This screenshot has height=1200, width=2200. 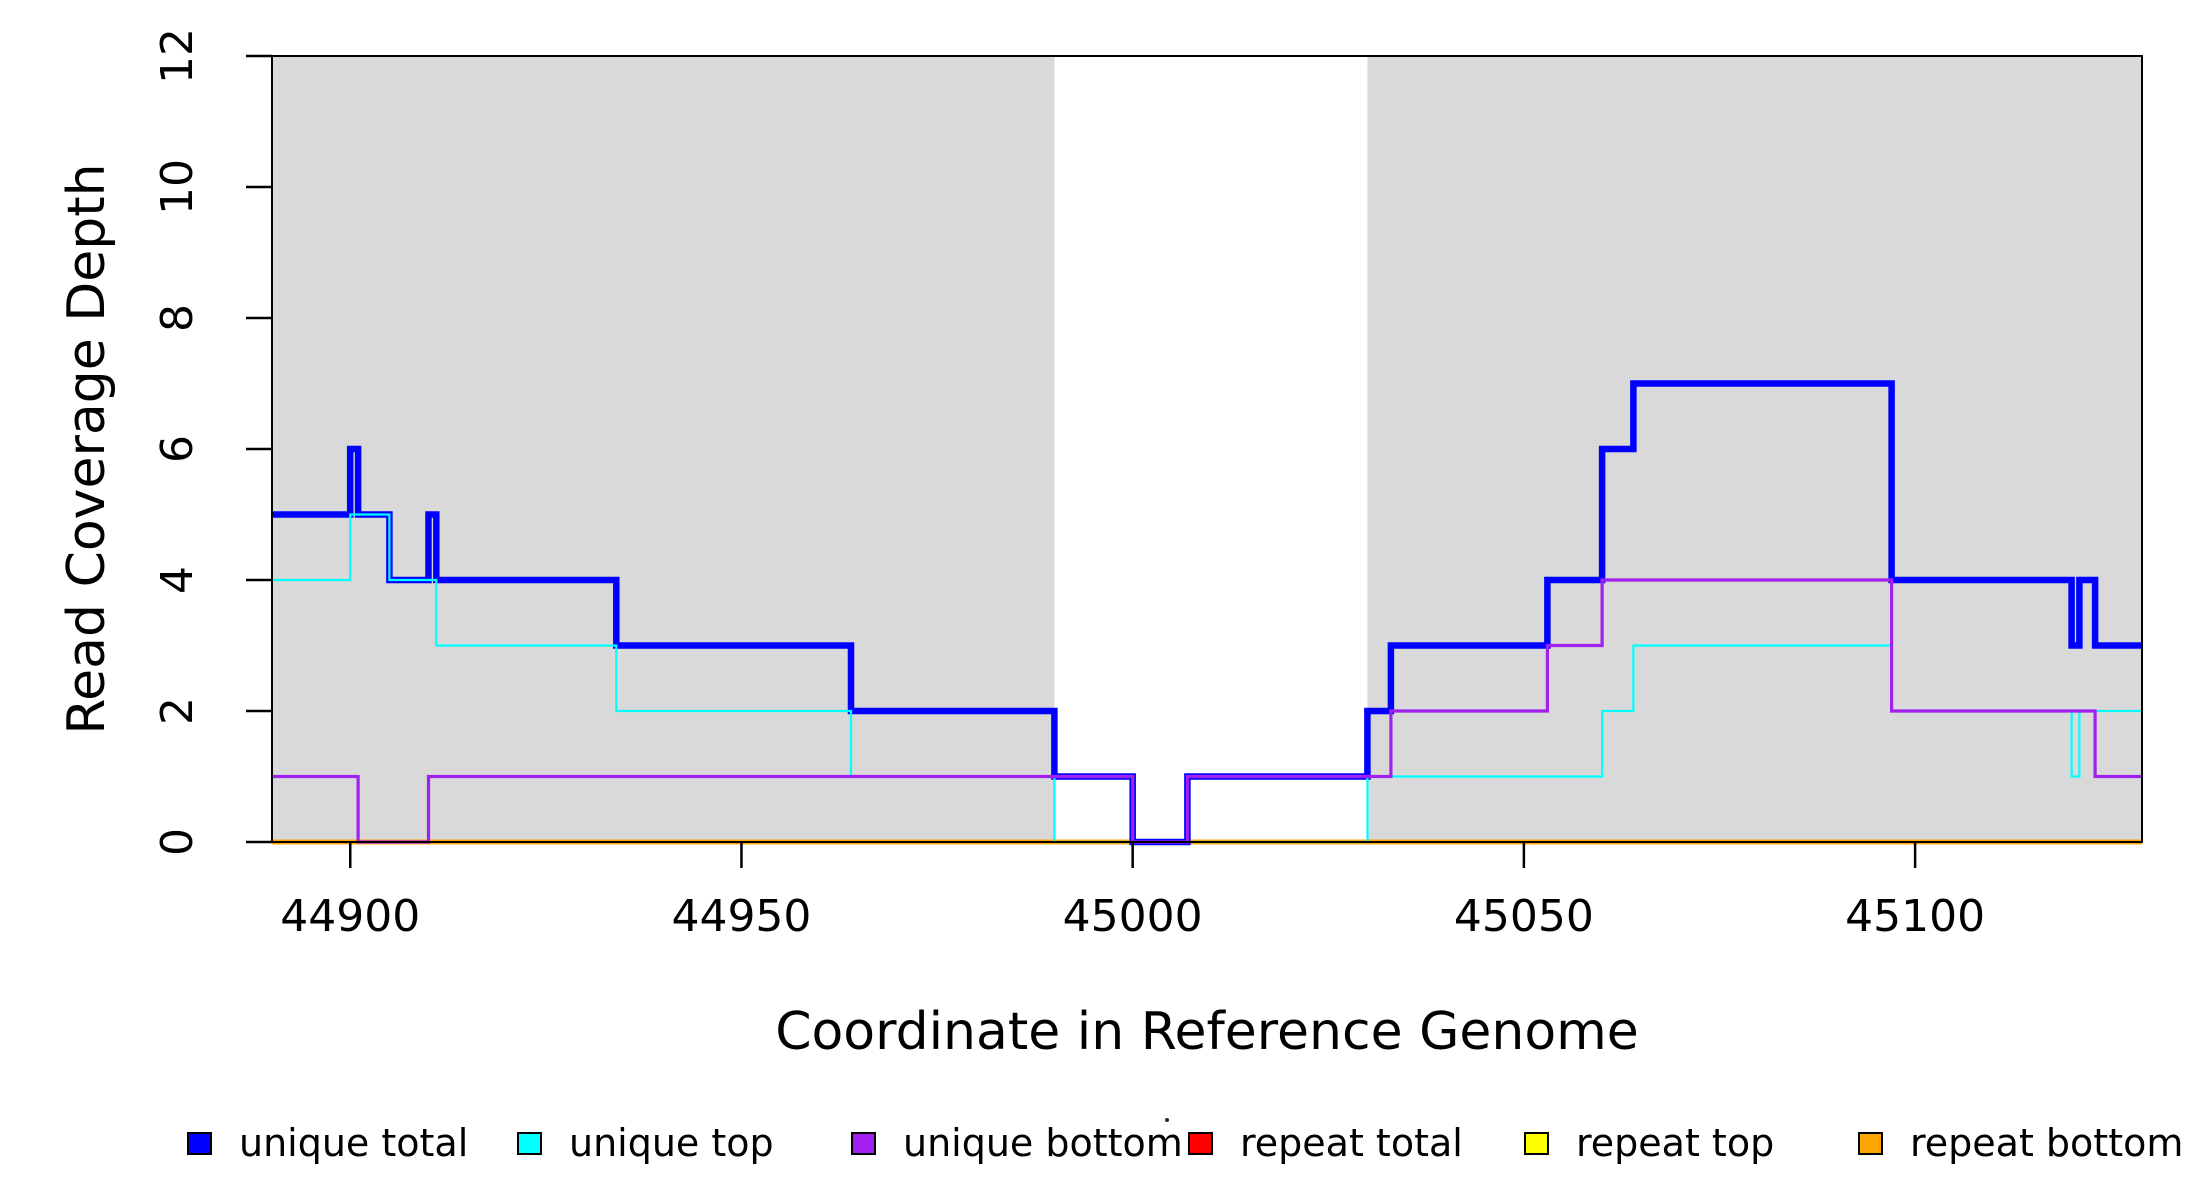 I want to click on y-tick-label: 4, so click(x=177, y=580).